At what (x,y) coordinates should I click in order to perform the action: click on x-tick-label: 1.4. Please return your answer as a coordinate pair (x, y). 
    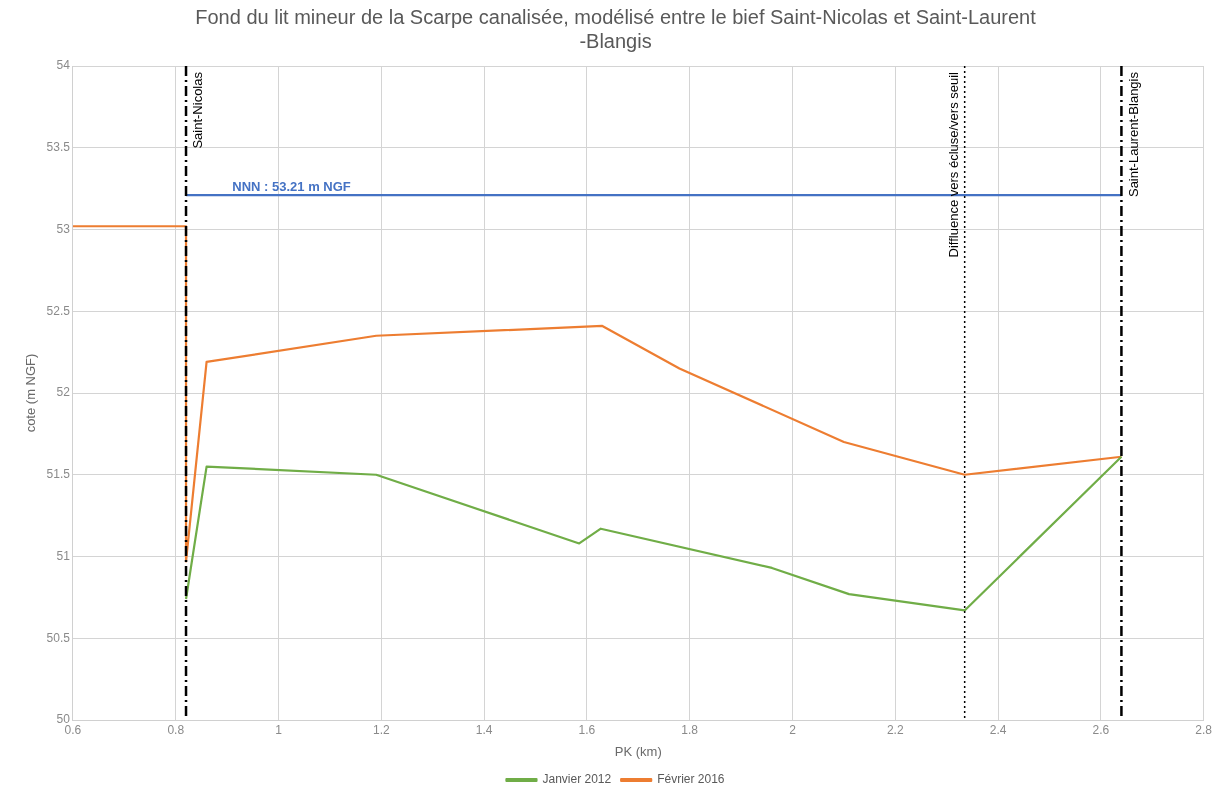
    Looking at the image, I should click on (484, 729).